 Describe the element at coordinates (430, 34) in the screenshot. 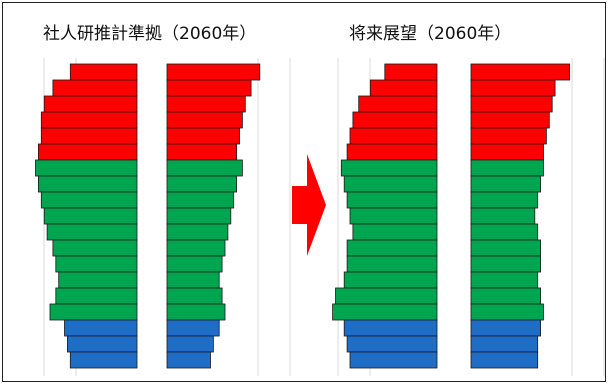

I see `right-chart-title: 将来展望（2060年）` at that location.